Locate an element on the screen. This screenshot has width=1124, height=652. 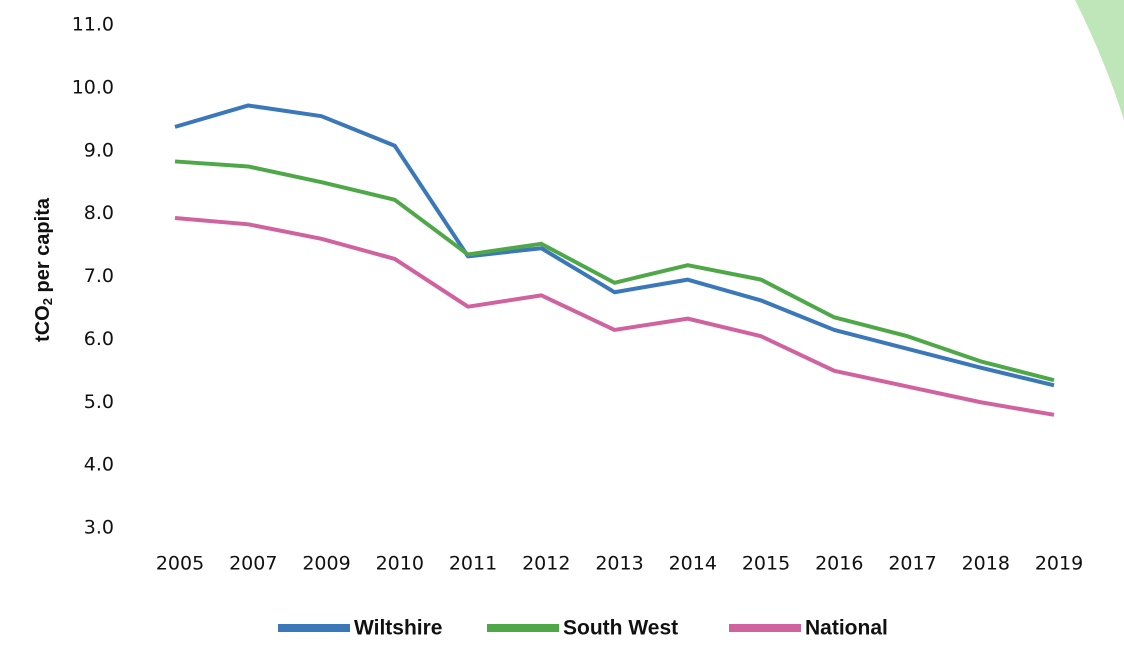
x-tick-label: 2014 is located at coordinates (693, 564).